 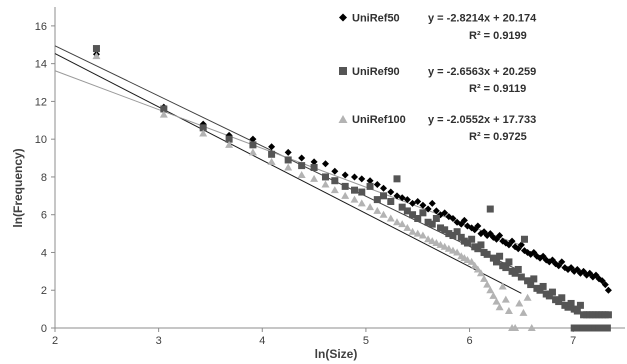 What do you see at coordinates (573, 341) in the screenshot?
I see `x-tick-label: 7` at bounding box center [573, 341].